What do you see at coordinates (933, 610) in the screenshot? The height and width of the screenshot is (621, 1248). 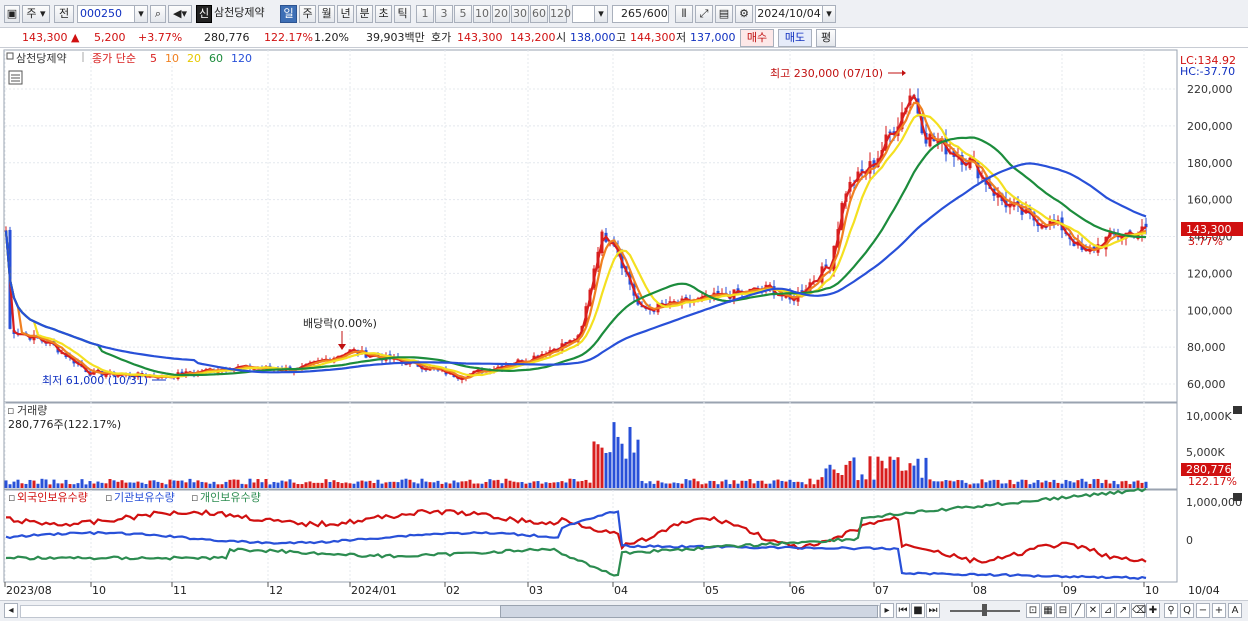 I see `fast-forward-icon: ⏭` at bounding box center [933, 610].